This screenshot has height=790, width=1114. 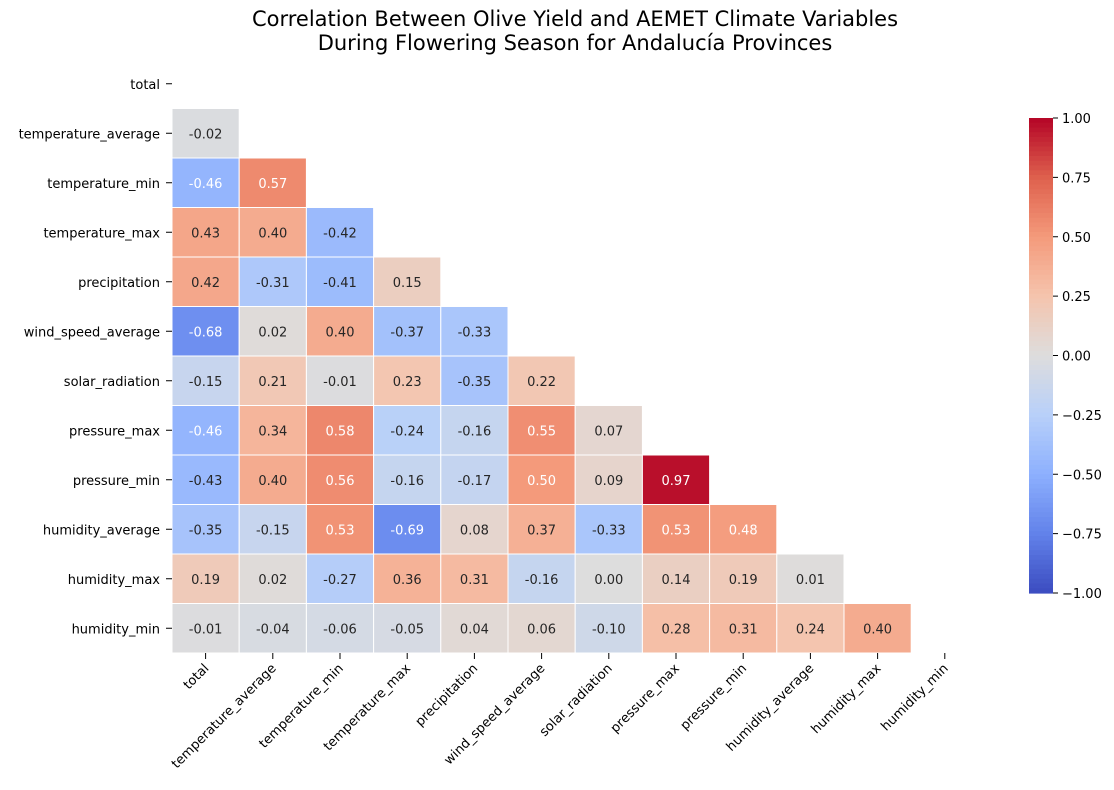 What do you see at coordinates (205, 283) in the screenshot?
I see `cell-value-label: 0.42` at bounding box center [205, 283].